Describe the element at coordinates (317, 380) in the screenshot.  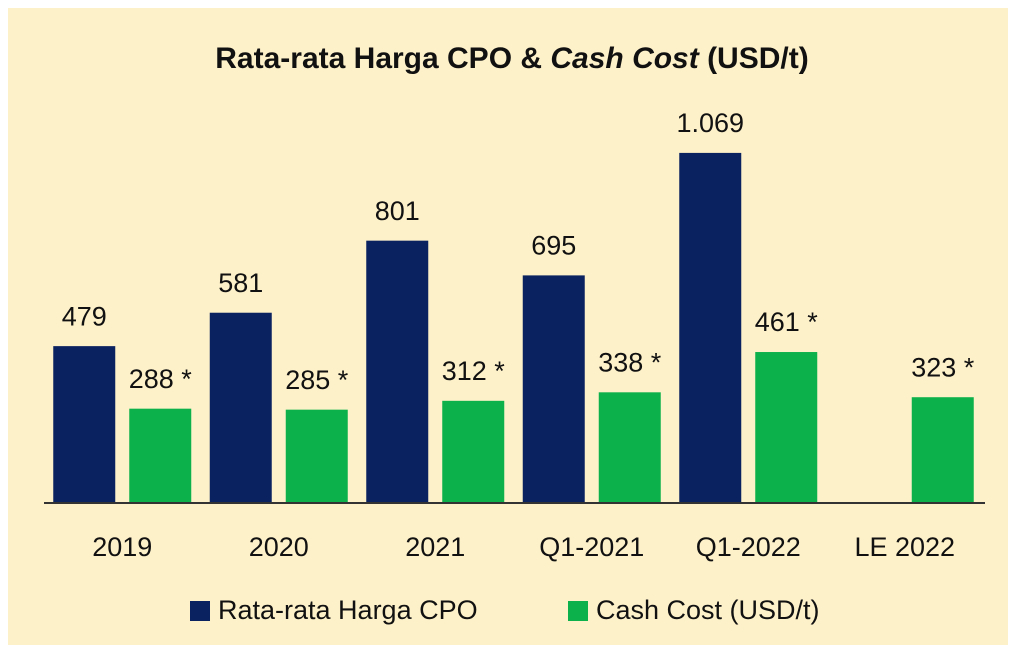
I see `data-label: 285 *` at that location.